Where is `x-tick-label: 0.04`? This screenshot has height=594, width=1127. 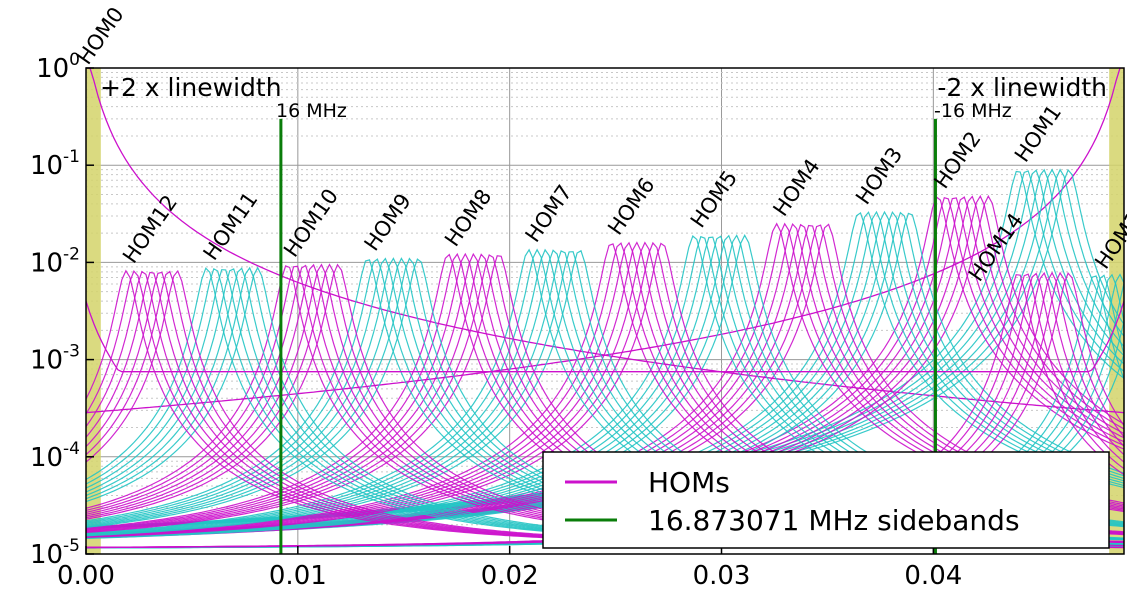
x-tick-label: 0.04 is located at coordinates (933, 576).